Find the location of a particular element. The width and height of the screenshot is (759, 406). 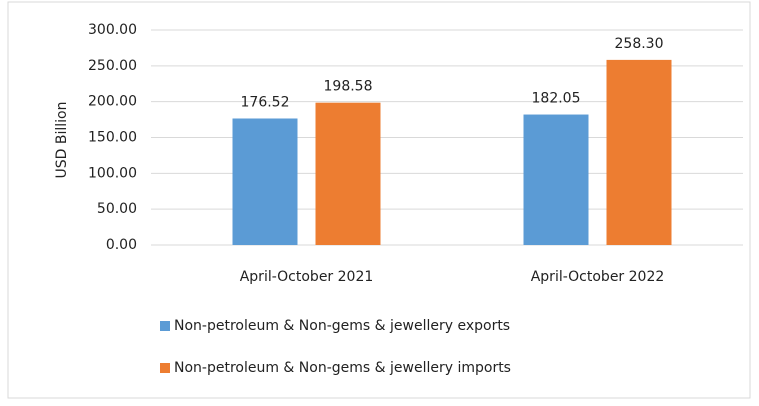

x-tick-label: April-October 2021 is located at coordinates (307, 277).